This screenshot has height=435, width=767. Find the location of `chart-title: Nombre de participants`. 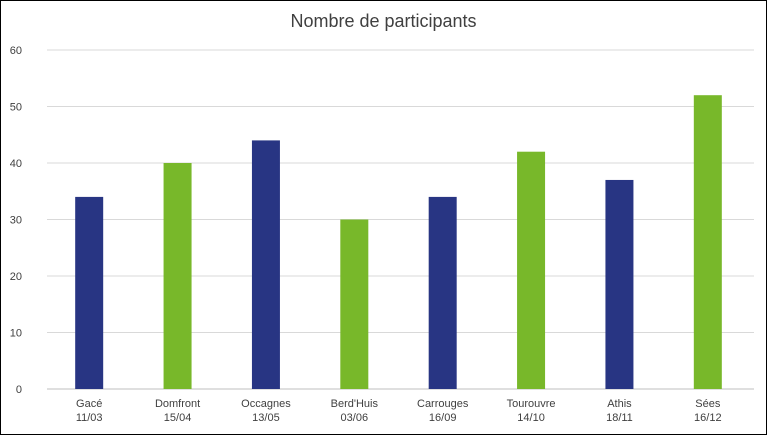

chart-title: Nombre de participants is located at coordinates (383, 21).